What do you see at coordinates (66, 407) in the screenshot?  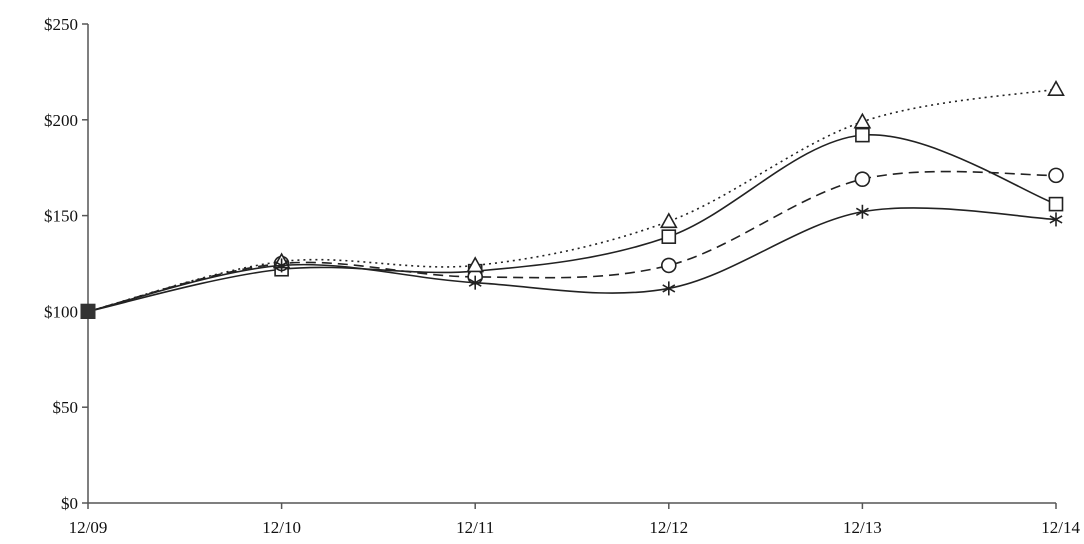 I see `y-tick-label: $50` at bounding box center [66, 407].